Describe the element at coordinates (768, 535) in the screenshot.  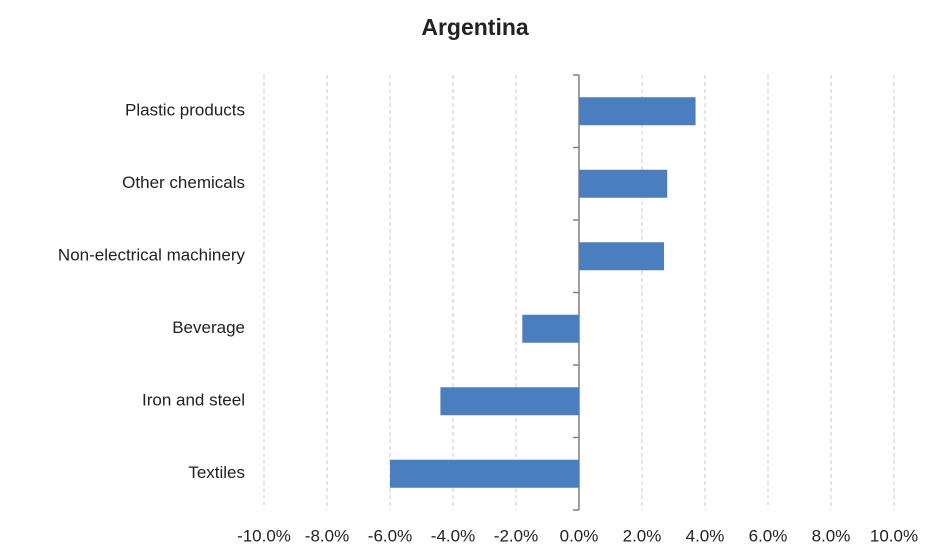
I see `x-tick-label: 6.0%` at that location.